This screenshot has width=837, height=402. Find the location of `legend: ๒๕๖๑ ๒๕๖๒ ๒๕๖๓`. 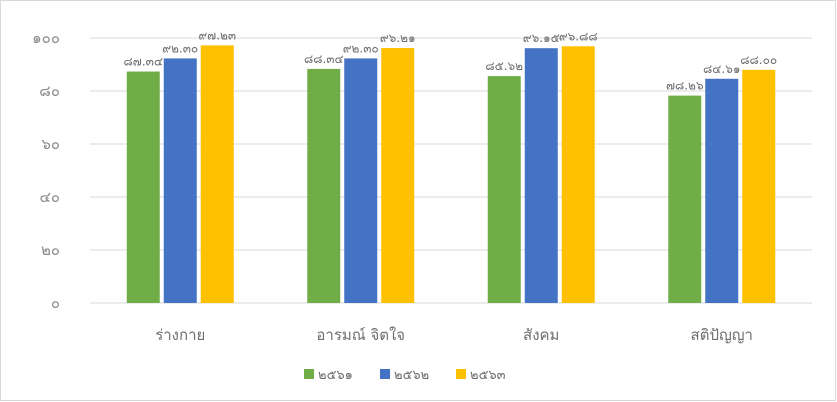

legend: ๒๕๖๑ ๒๕๖๒ ๒๕๖๓ is located at coordinates (405, 375).